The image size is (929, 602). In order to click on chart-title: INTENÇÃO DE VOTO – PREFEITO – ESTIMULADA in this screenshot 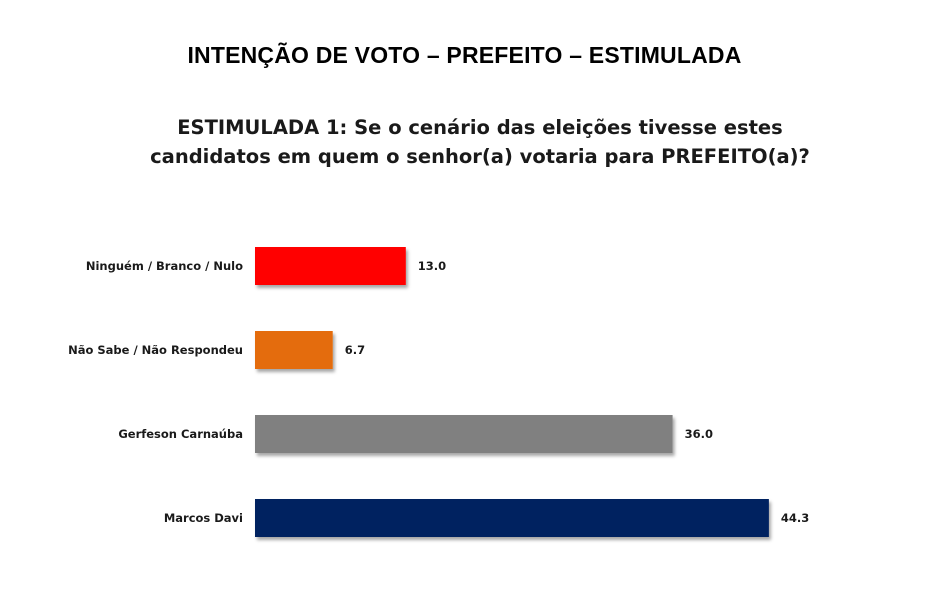, I will do `click(464, 55)`.